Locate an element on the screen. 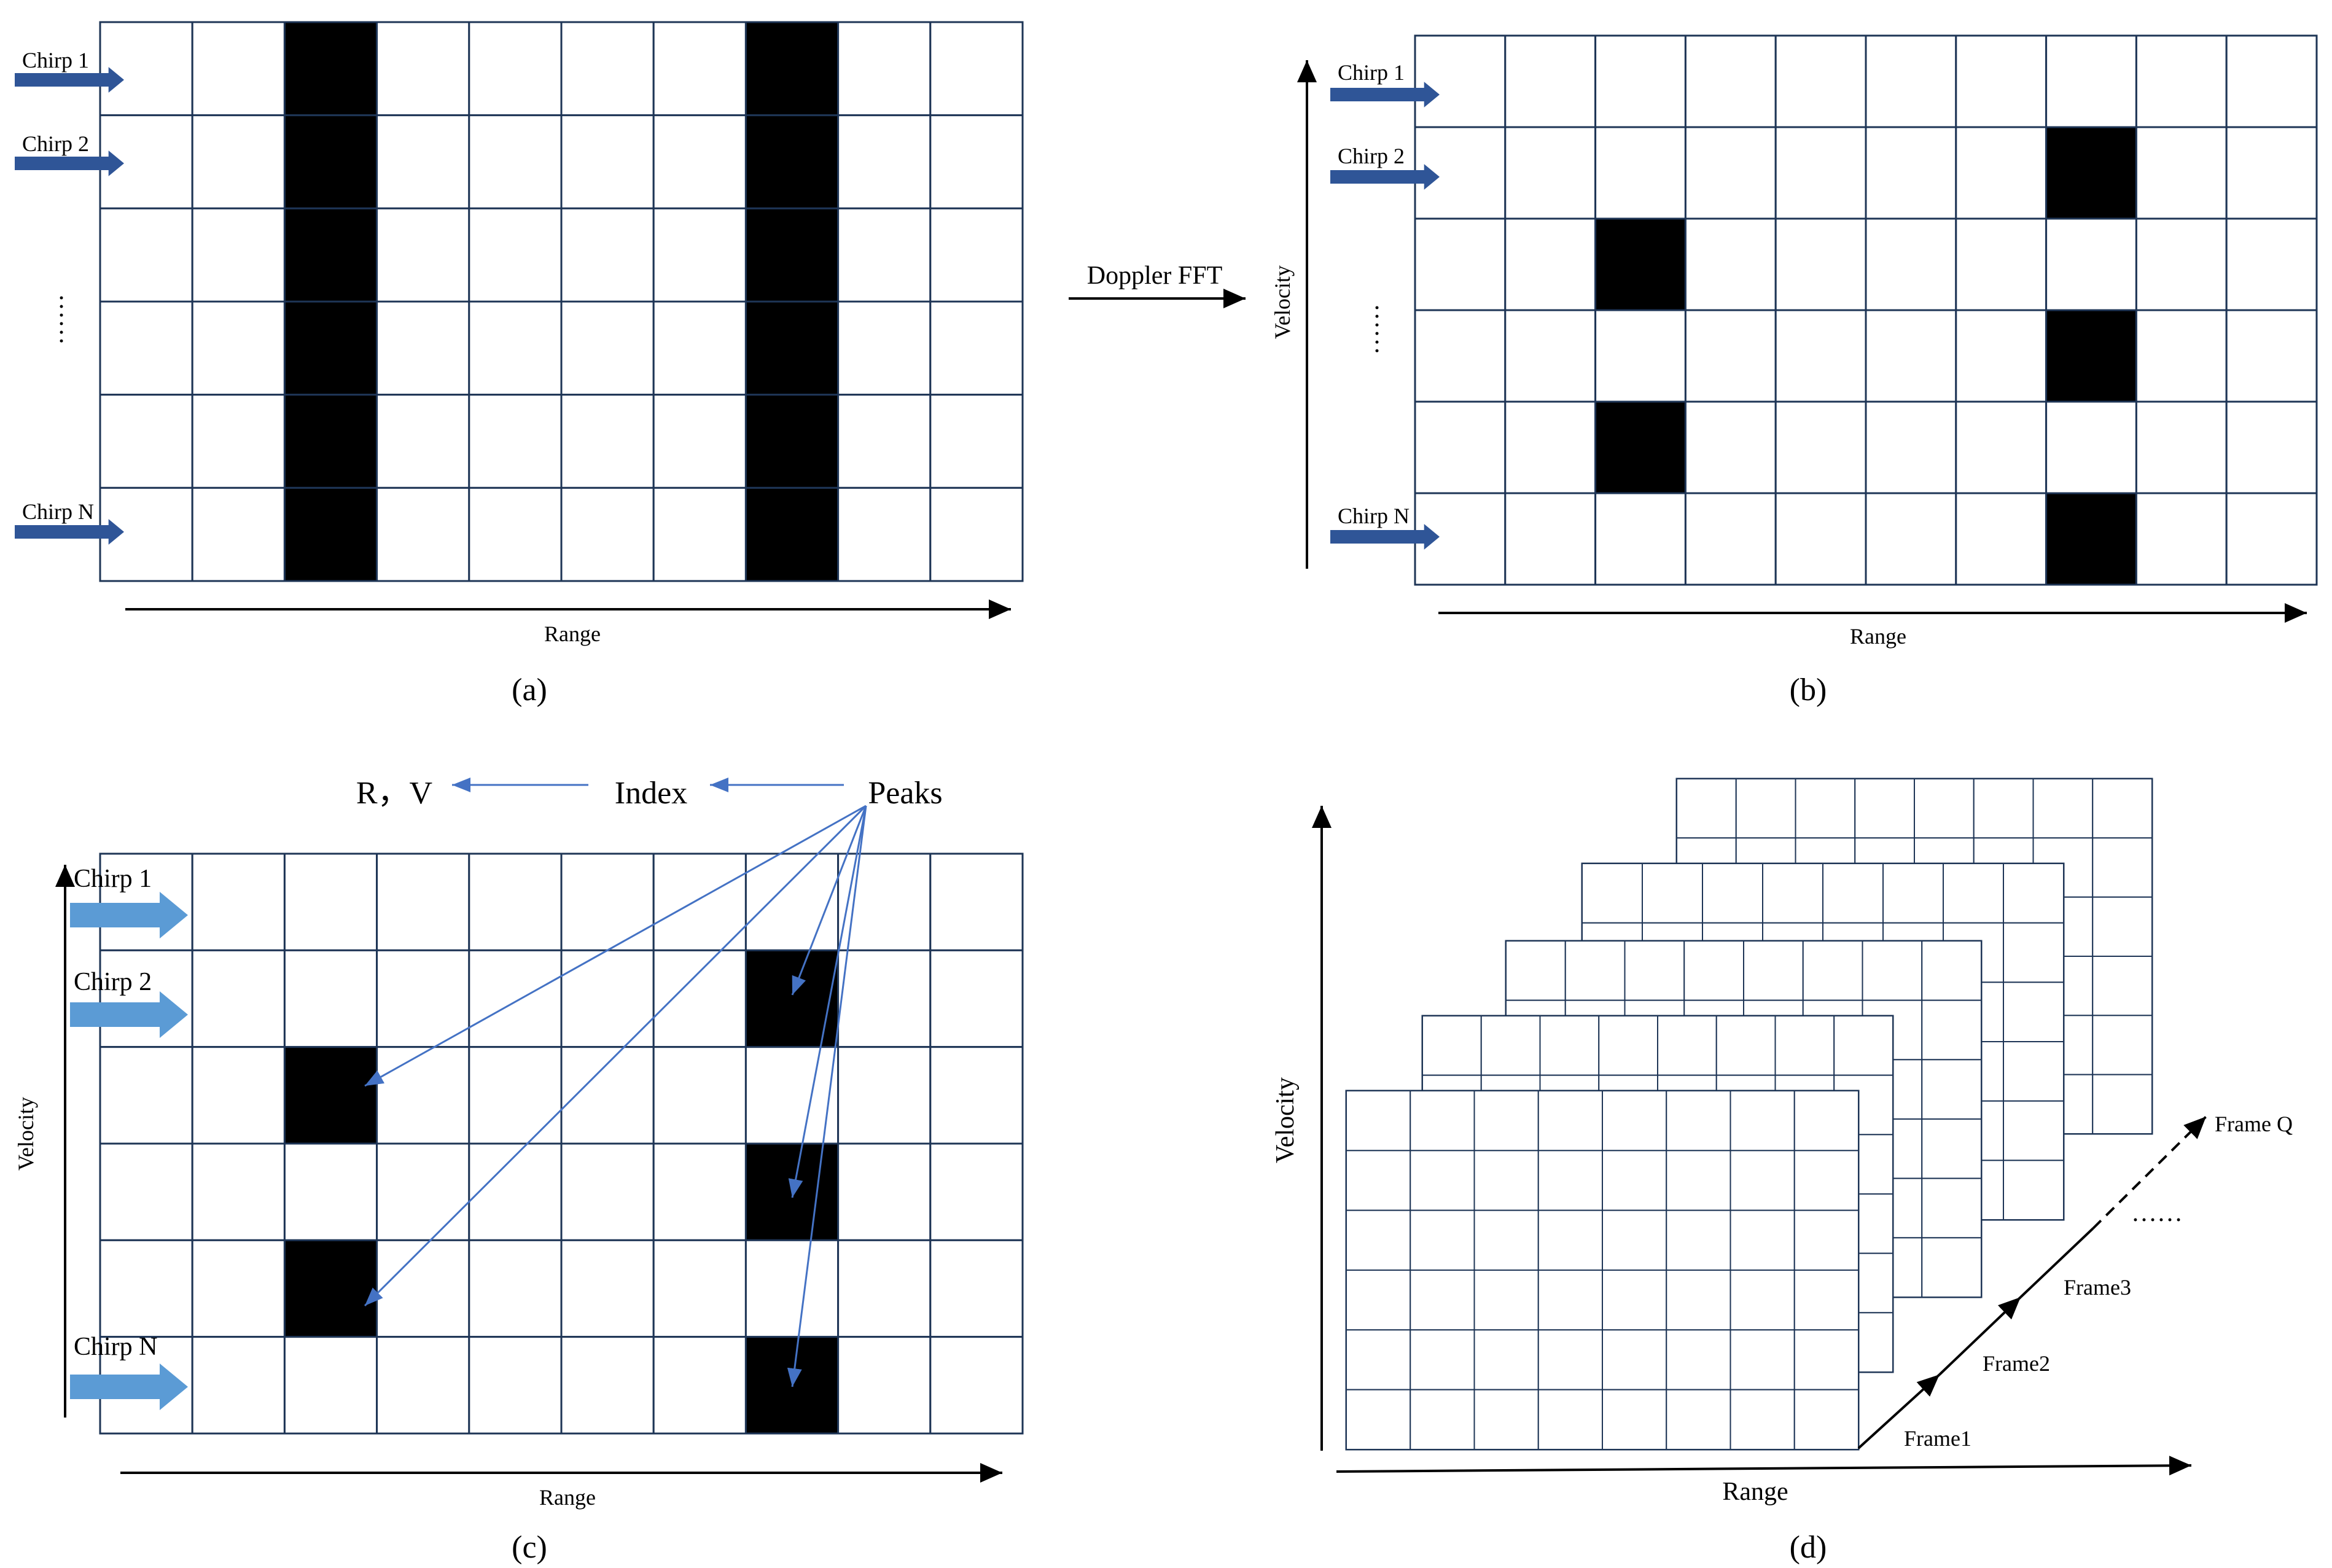  chirp-arrows is located at coordinates (129, 1151).